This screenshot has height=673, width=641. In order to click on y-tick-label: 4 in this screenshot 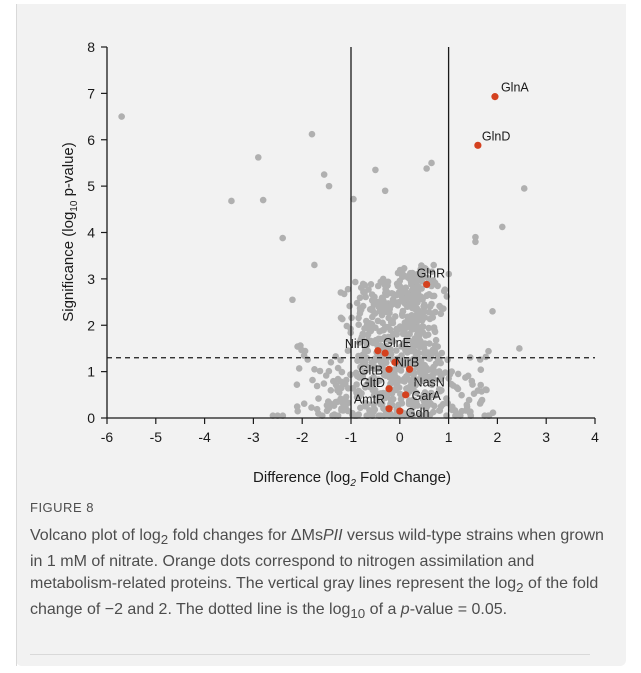, I will do `click(91, 233)`.